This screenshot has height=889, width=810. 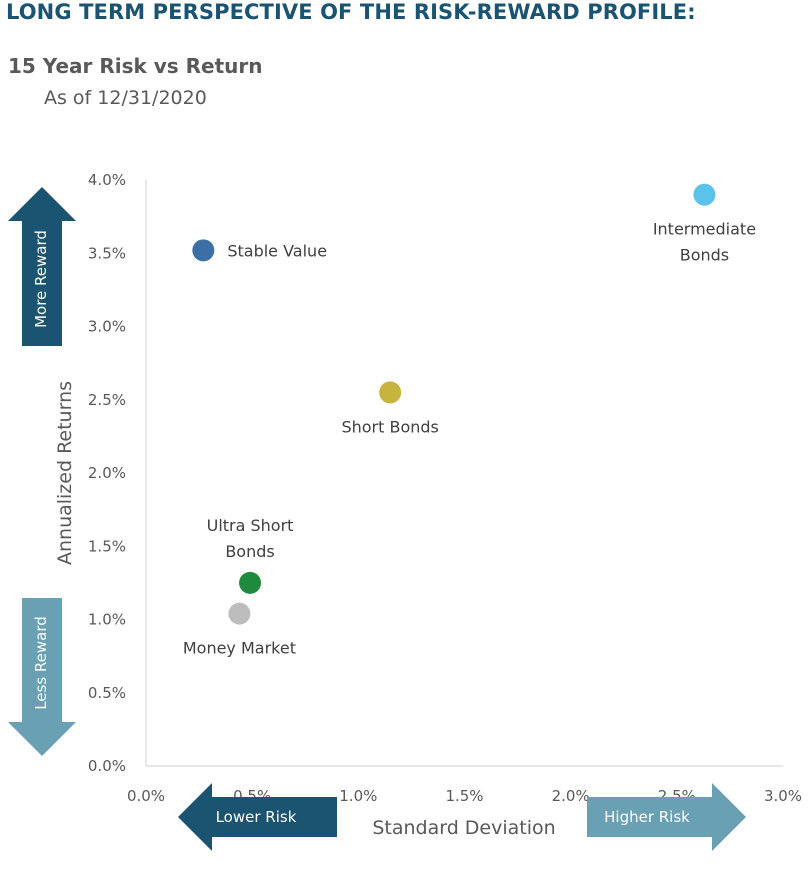 I want to click on y-tick-label: 2.0%, so click(x=107, y=473).